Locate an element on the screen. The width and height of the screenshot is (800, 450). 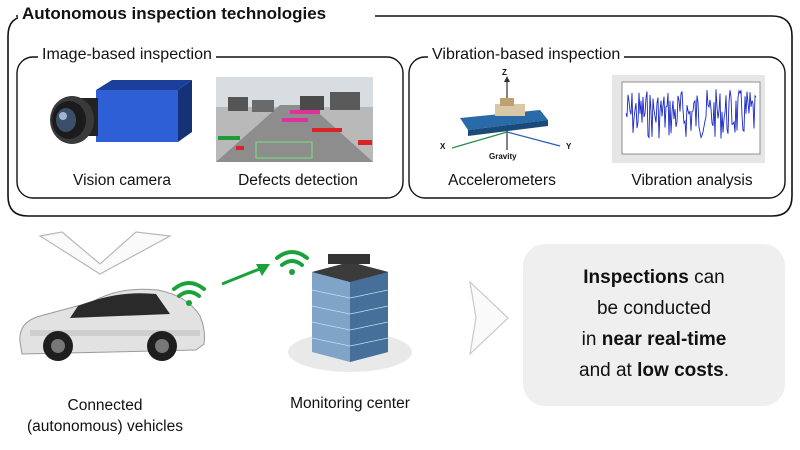
result-box is located at coordinates (654, 325).